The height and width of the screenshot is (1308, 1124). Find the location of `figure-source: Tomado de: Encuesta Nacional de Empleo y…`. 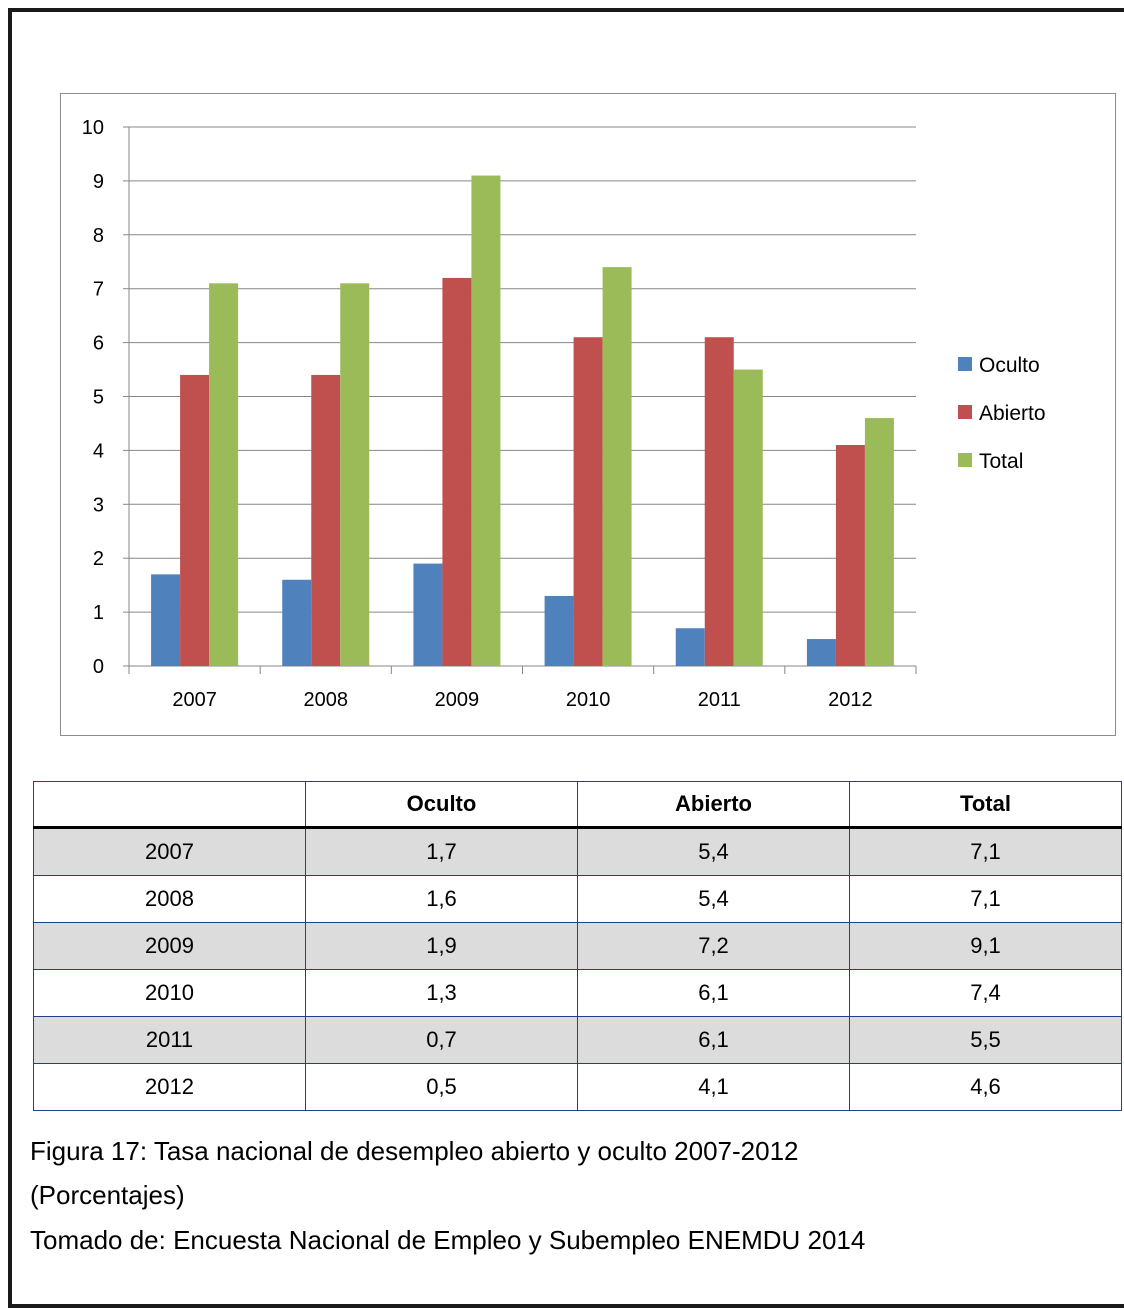

figure-source: Tomado de: Encuesta Nacional de Empleo y… is located at coordinates (448, 1240).